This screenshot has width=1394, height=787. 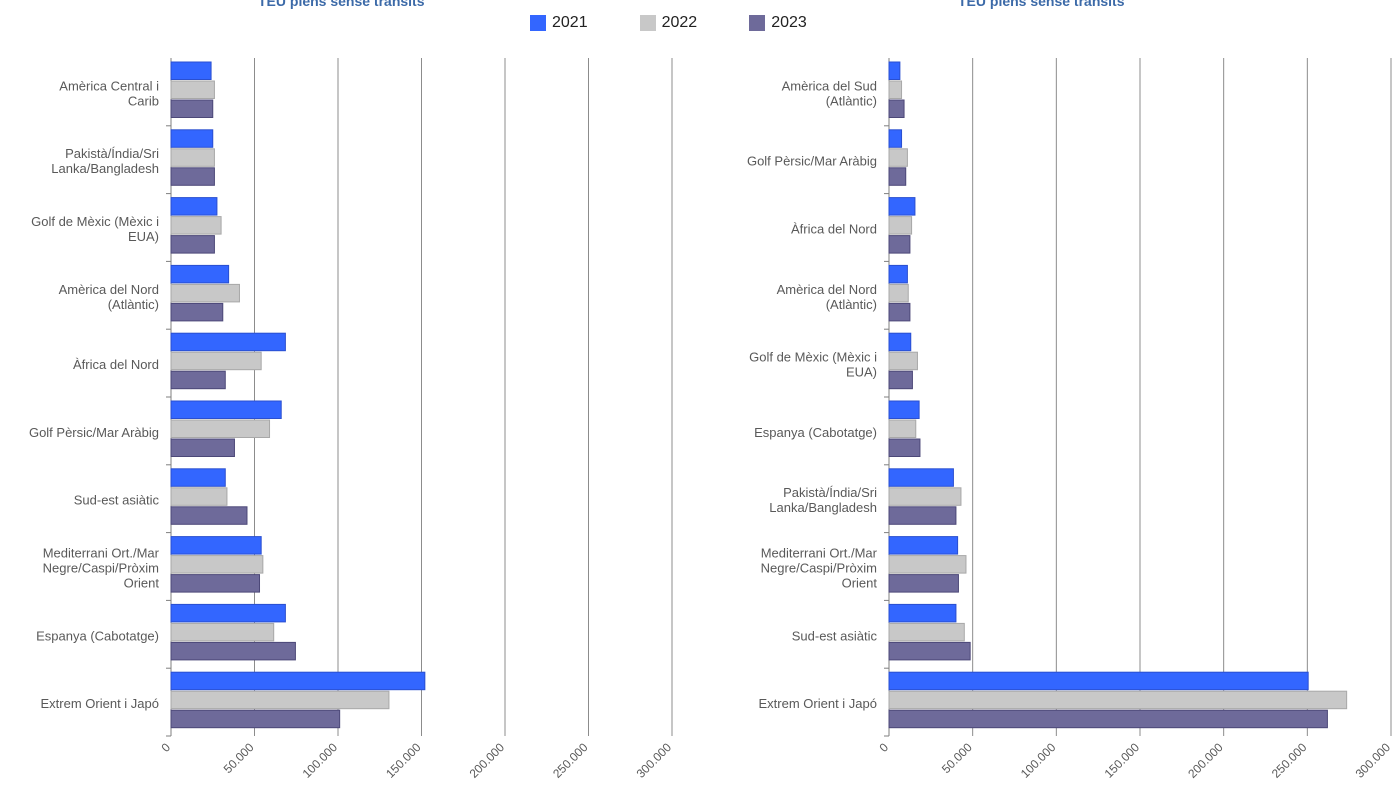 What do you see at coordinates (570, 22) in the screenshot?
I see `legend-label-2021: 2021` at bounding box center [570, 22].